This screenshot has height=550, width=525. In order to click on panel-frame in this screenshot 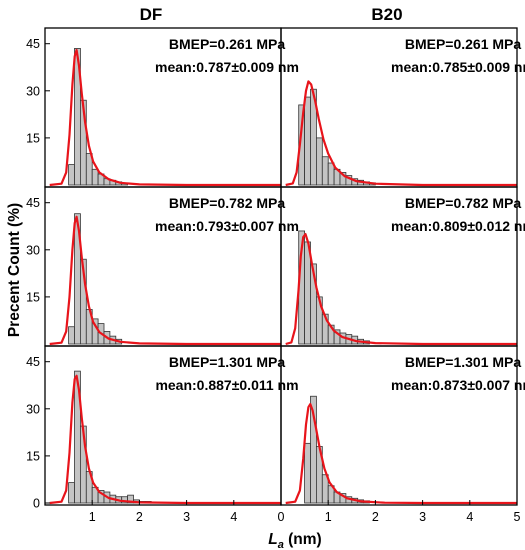, I will do `click(399, 425)`.